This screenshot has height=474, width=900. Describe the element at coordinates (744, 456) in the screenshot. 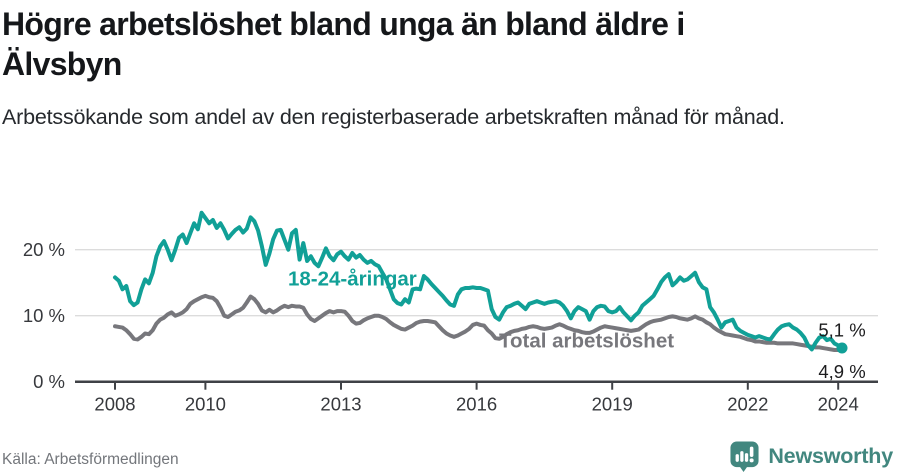

I see `newsworthy-logo-icon` at that location.